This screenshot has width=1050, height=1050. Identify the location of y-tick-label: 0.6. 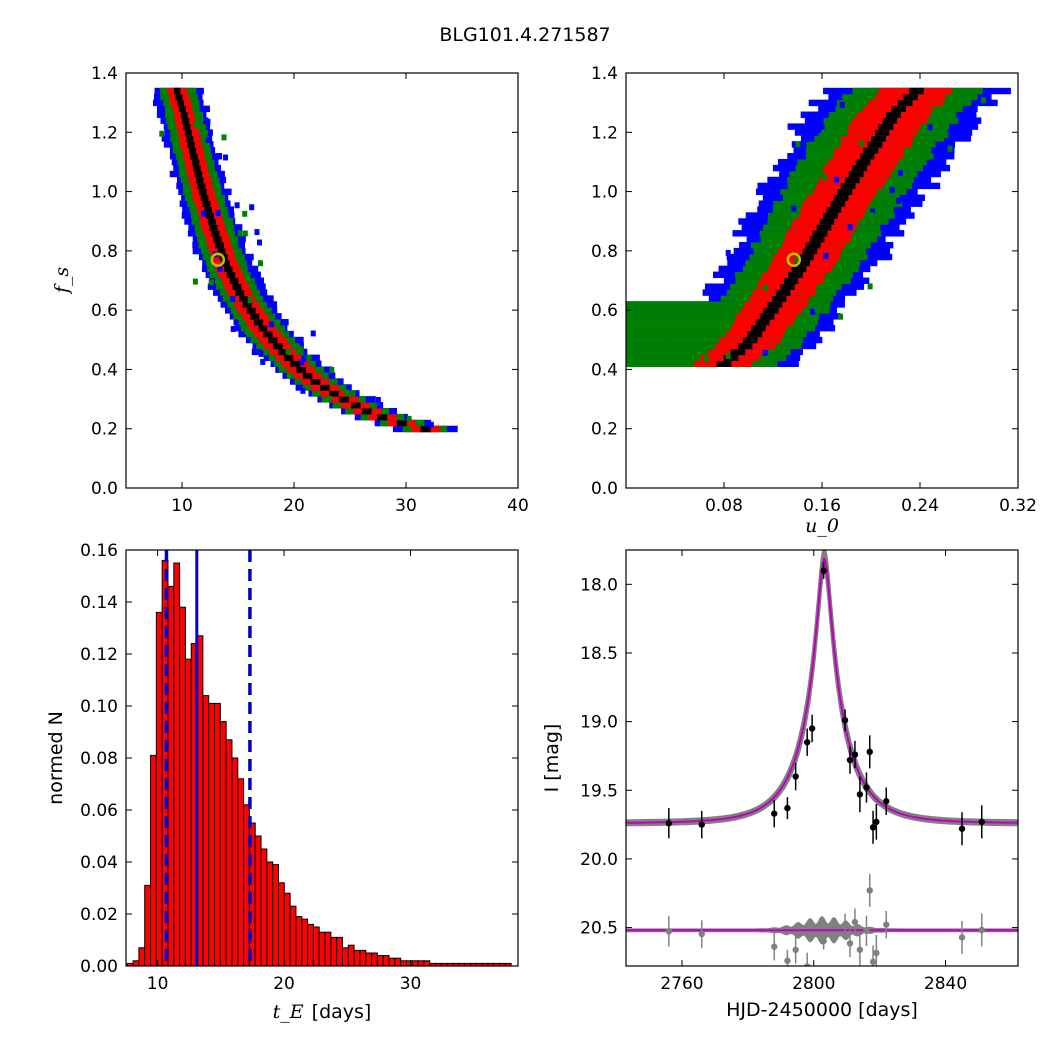
(104, 311).